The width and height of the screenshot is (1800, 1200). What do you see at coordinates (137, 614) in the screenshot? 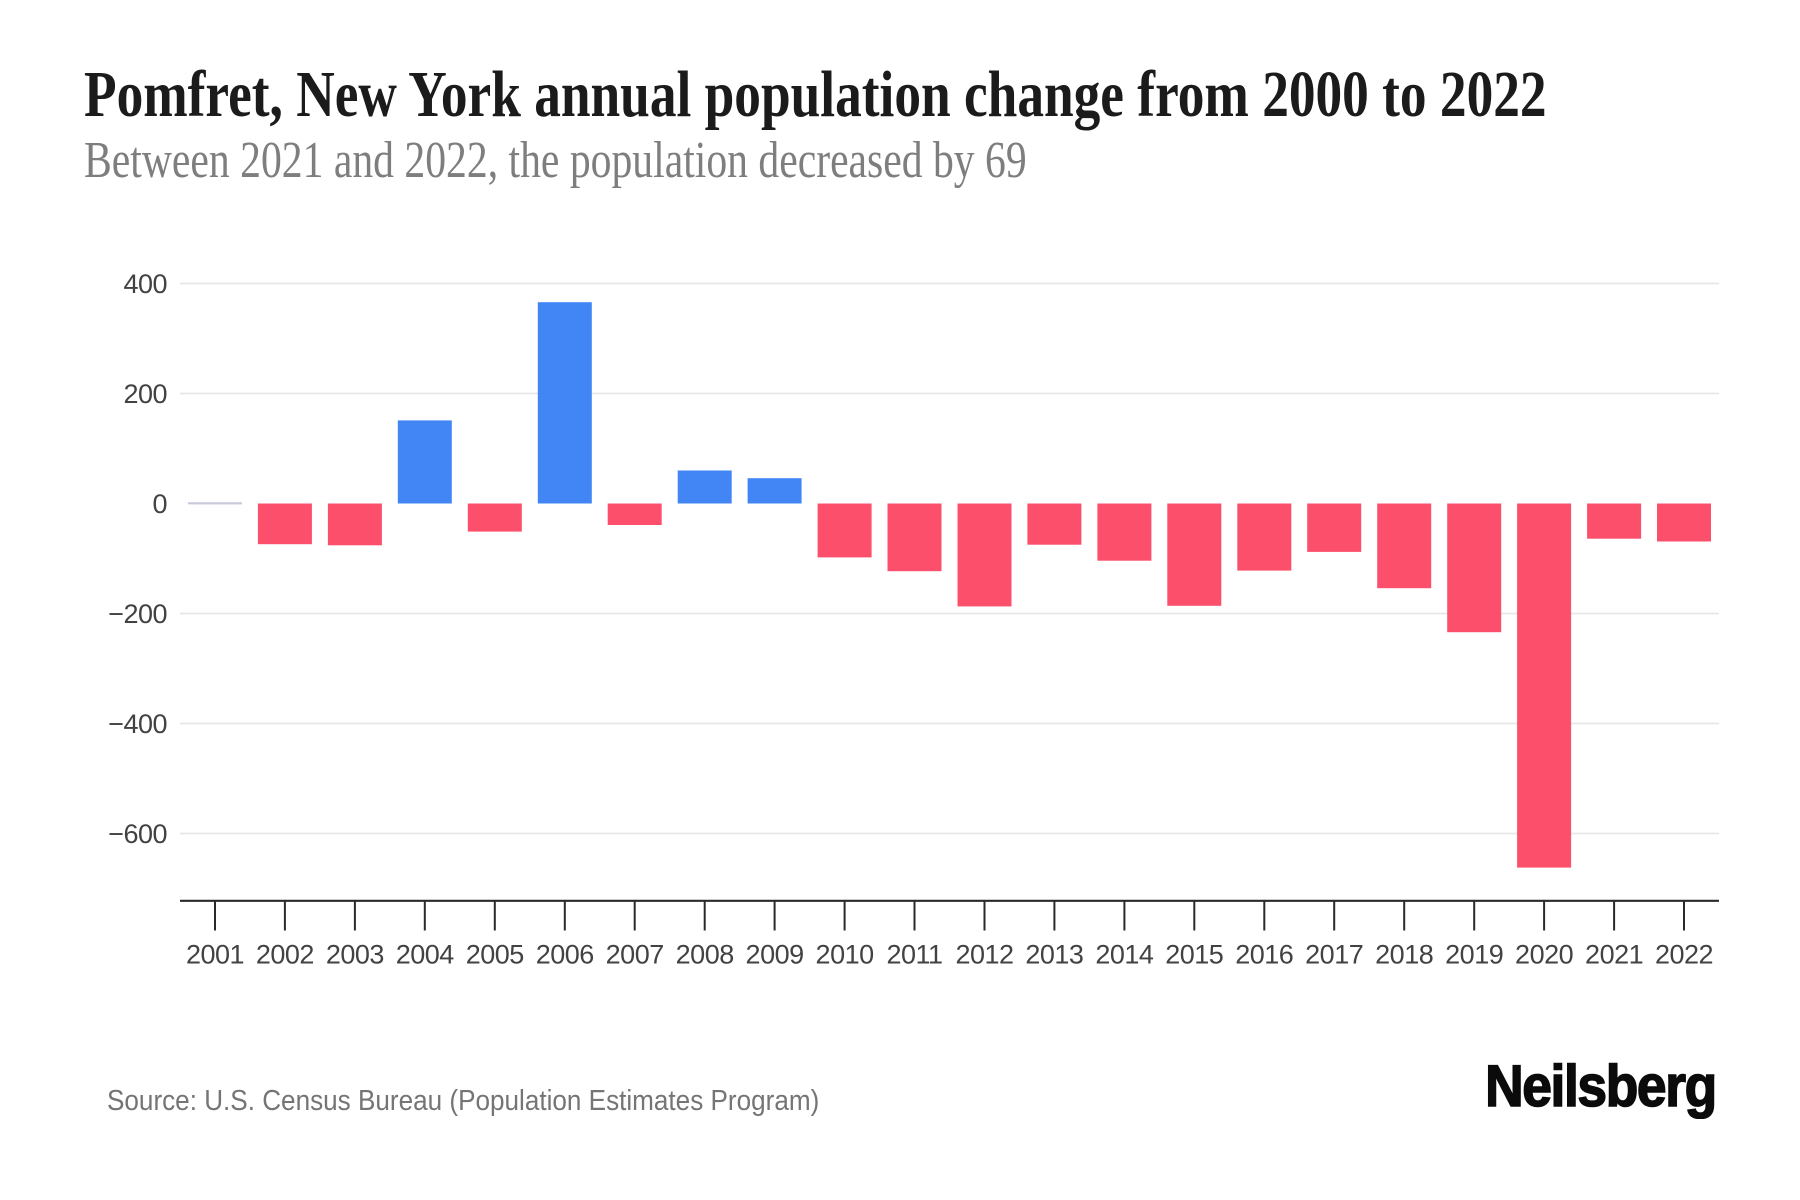
I see `svg-text: −200` at bounding box center [137, 614].